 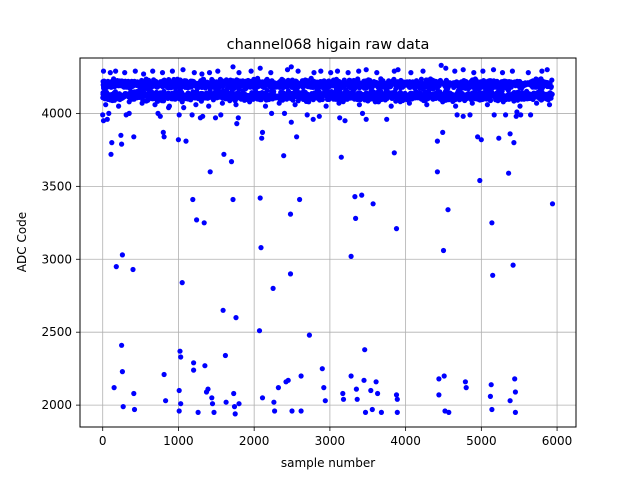 What do you see at coordinates (328, 45) in the screenshot?
I see `chart-title: channel068 higain raw data` at bounding box center [328, 45].